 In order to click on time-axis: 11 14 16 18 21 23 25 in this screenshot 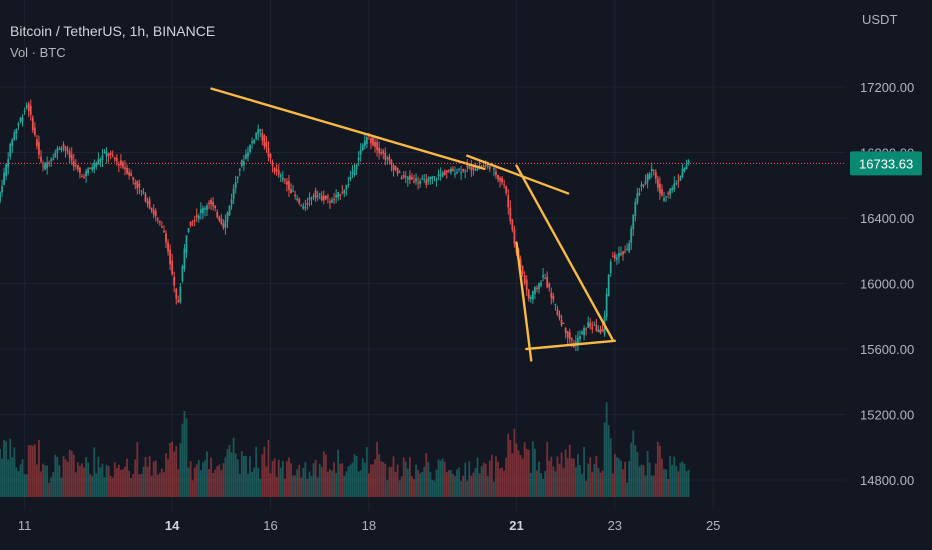, I will do `click(369, 525)`.